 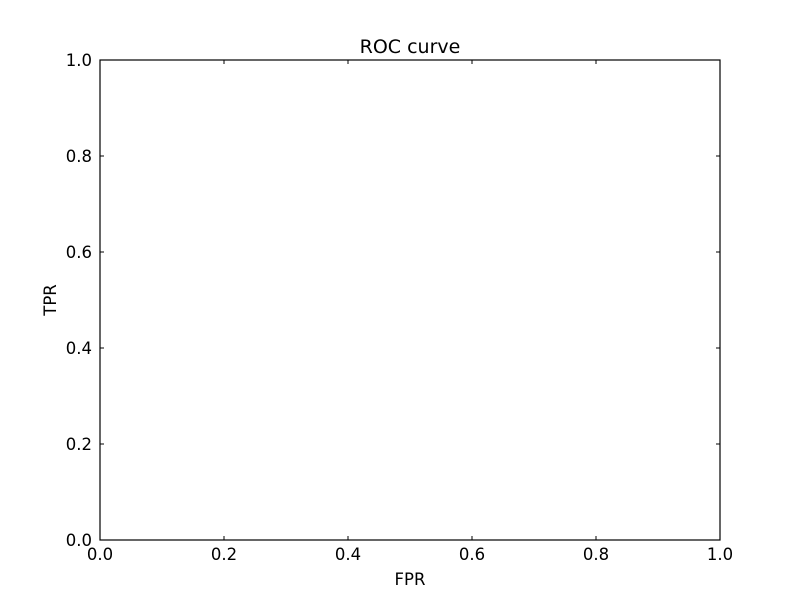 I want to click on x-tick-label: 0.6, so click(x=472, y=554).